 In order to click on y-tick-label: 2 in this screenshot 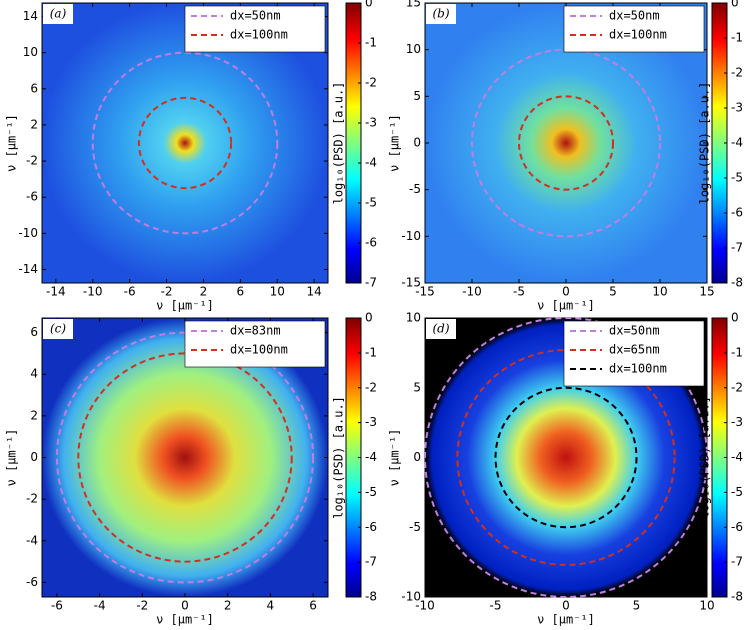, I will do `click(34, 415)`.